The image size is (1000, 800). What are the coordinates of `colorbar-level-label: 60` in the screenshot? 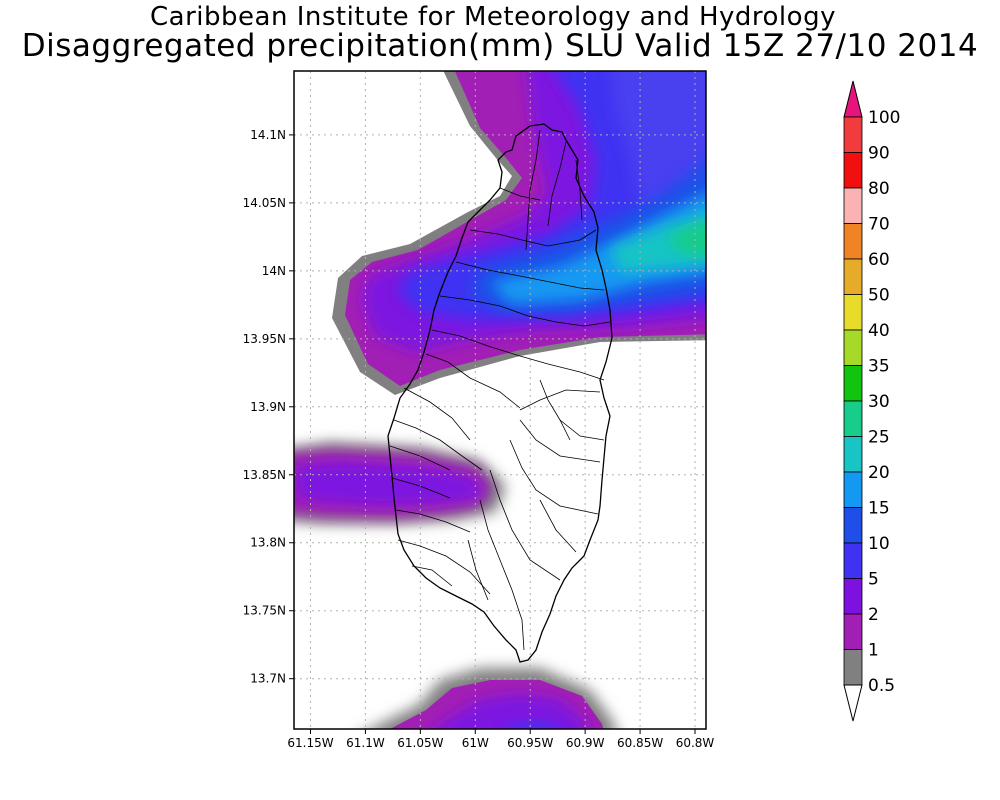 It's located at (879, 260).